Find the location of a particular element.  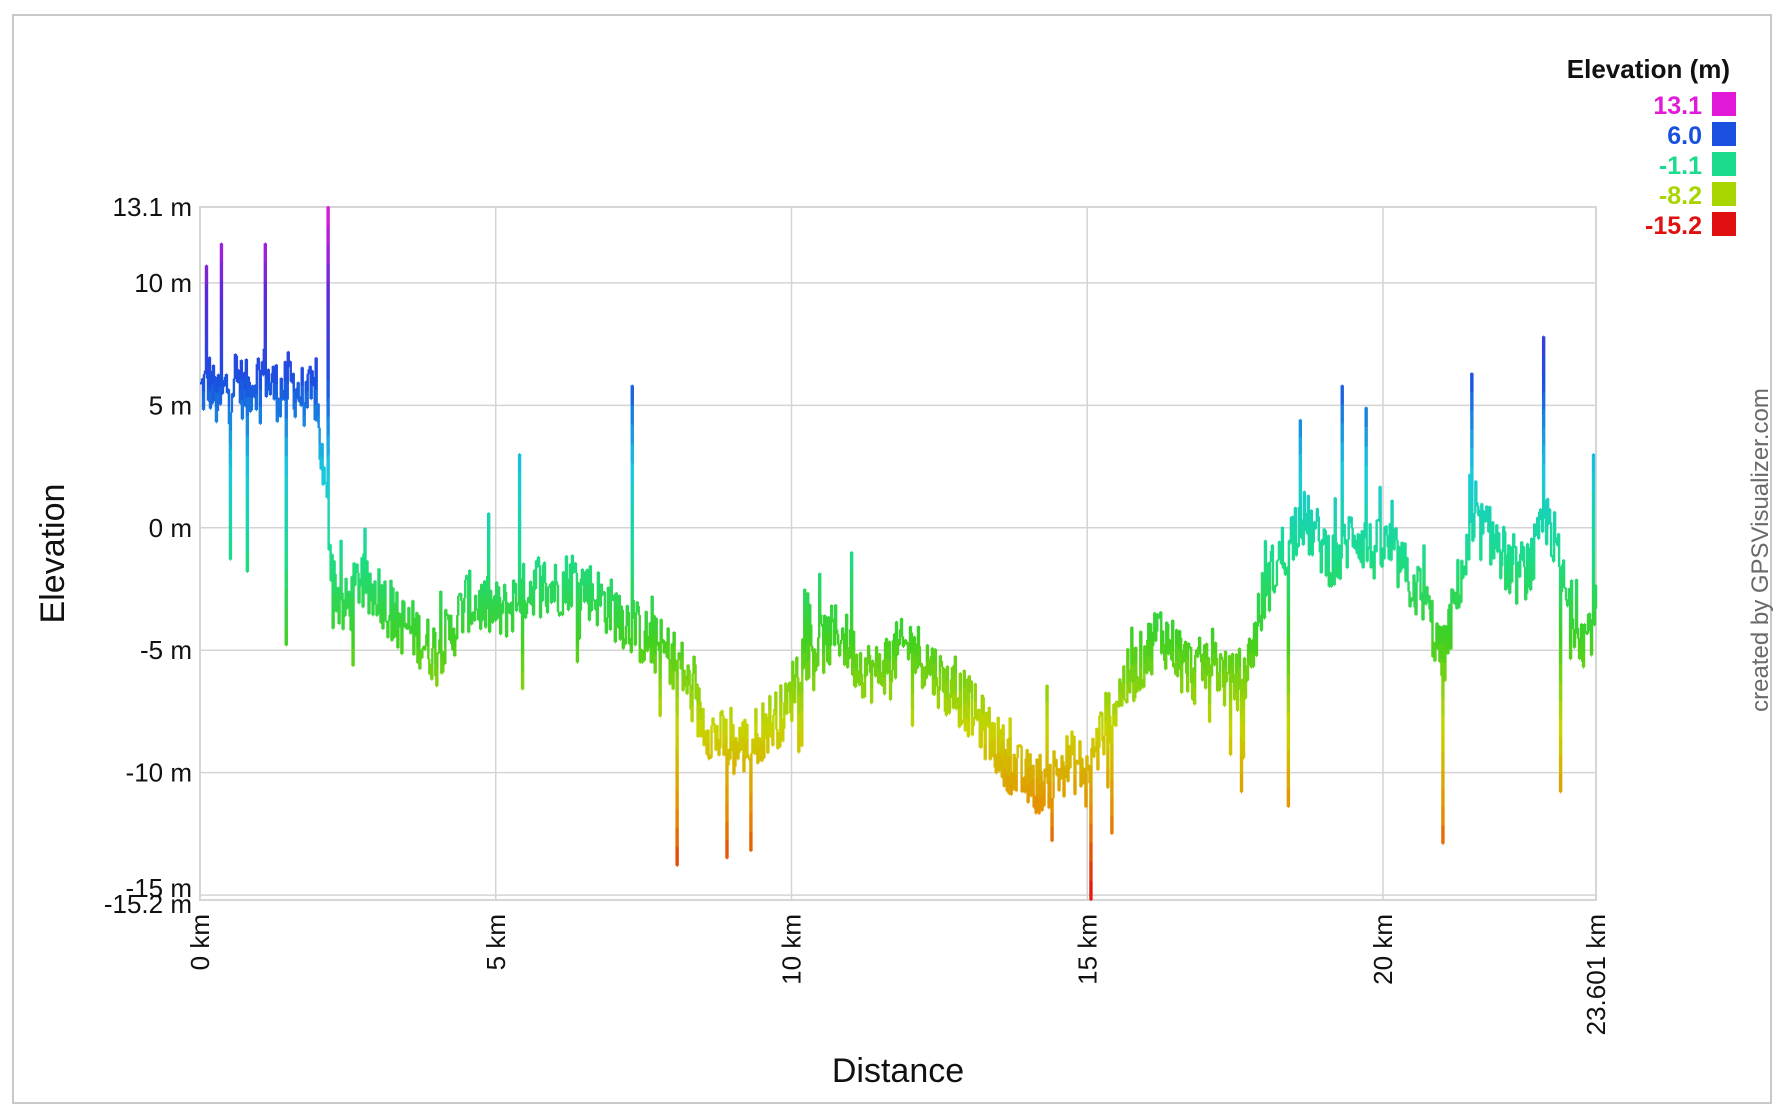

y-tick-label: 13.1 m is located at coordinates (153, 207).